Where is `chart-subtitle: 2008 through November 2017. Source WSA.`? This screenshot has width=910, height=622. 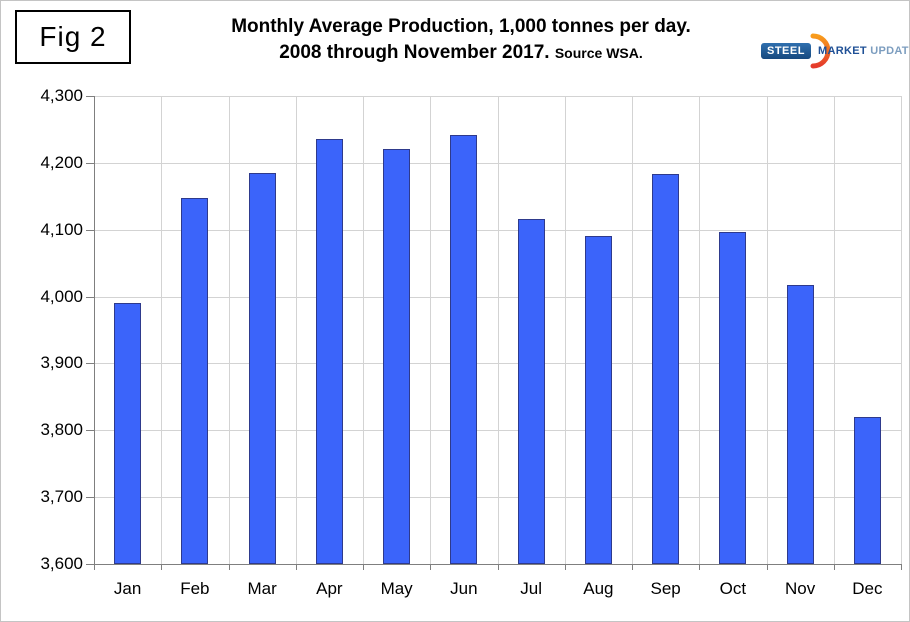
chart-subtitle: 2008 through November 2017. Source WSA. is located at coordinates (461, 53).